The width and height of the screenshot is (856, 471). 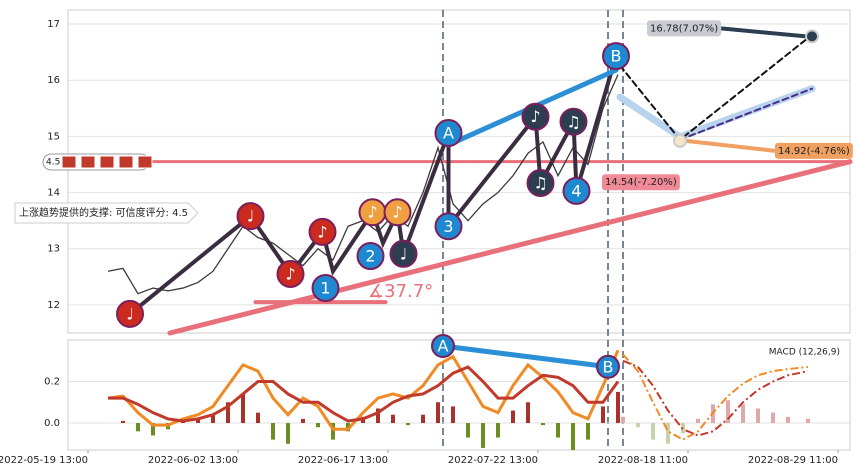 What do you see at coordinates (746, 114) in the screenshot?
I see `trend-line` at bounding box center [746, 114].